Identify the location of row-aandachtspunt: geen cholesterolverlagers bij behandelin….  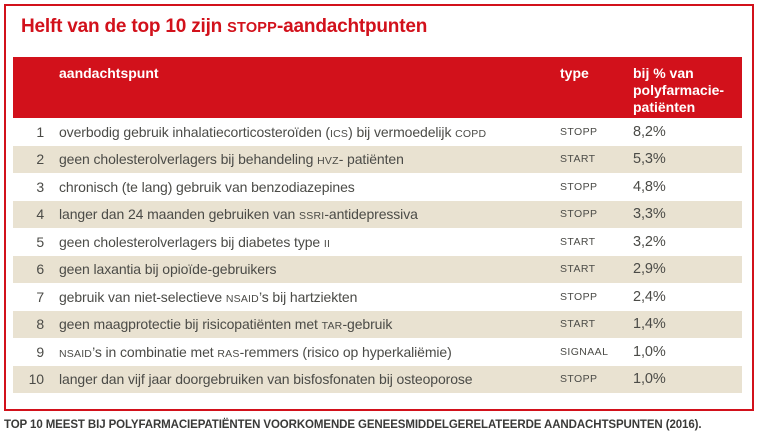
(231, 159).